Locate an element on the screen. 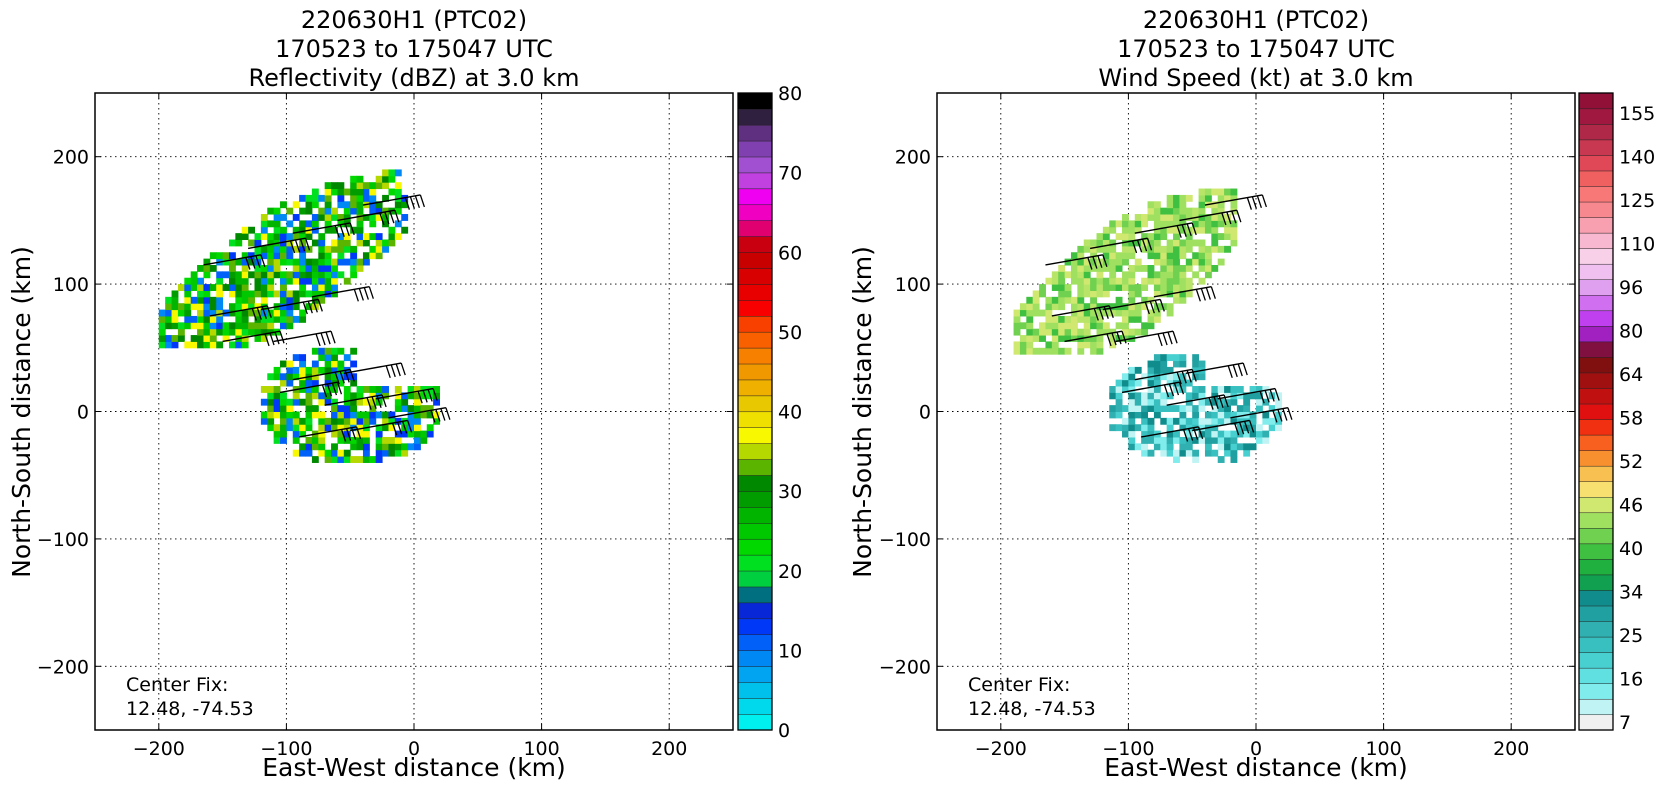  x-tick-label: 200 is located at coordinates (1511, 749).